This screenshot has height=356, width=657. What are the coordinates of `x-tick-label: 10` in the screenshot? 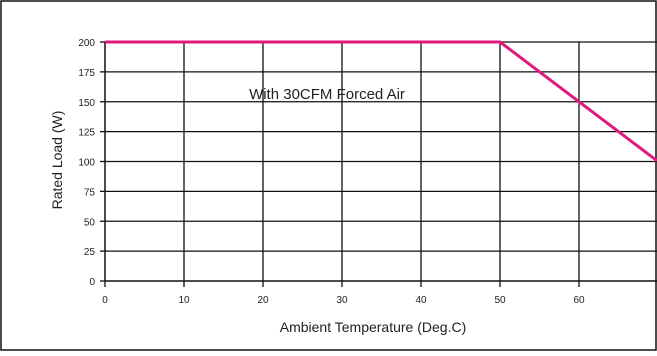 It's located at (184, 300).